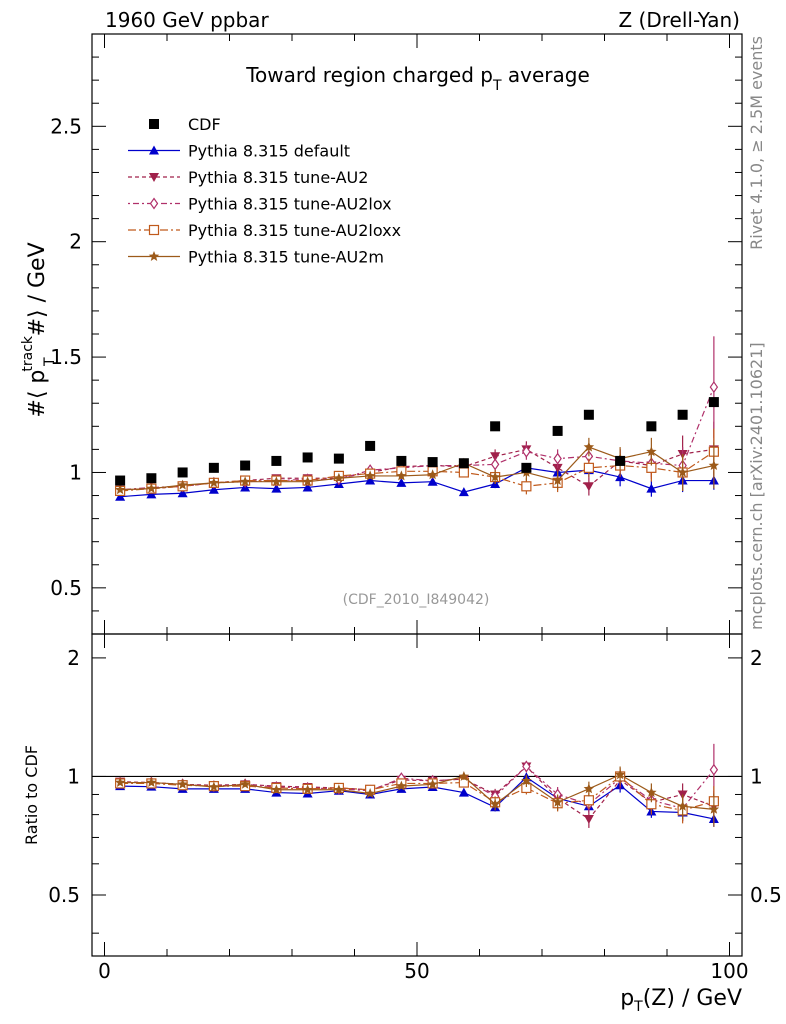  Describe the element at coordinates (679, 20) in the screenshot. I see `header-right: Z (Drell-Yan)` at that location.